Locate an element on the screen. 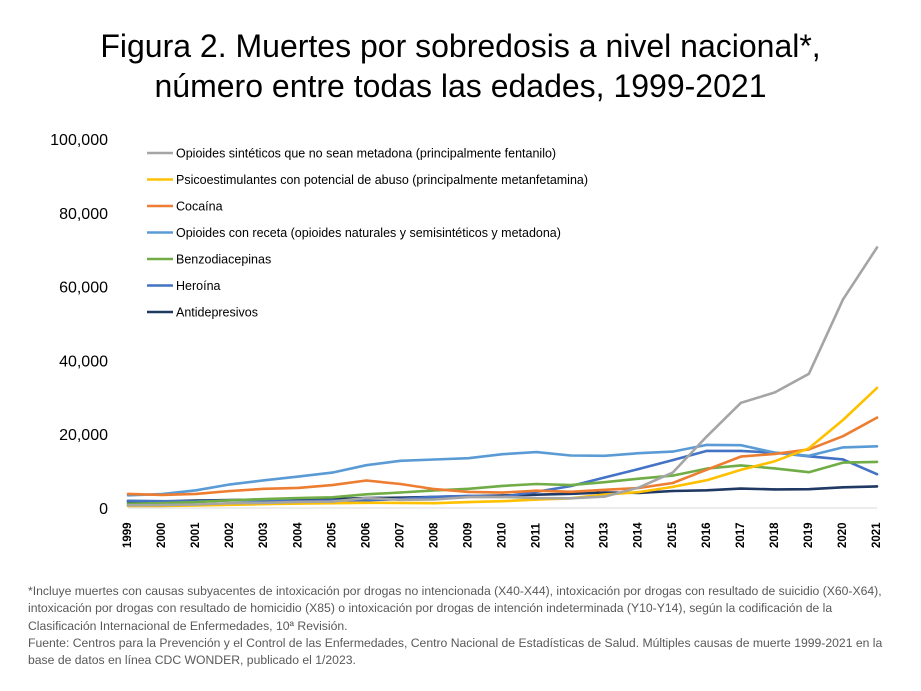 This screenshot has width=921, height=691. legend-label: Cocaína is located at coordinates (199, 207).